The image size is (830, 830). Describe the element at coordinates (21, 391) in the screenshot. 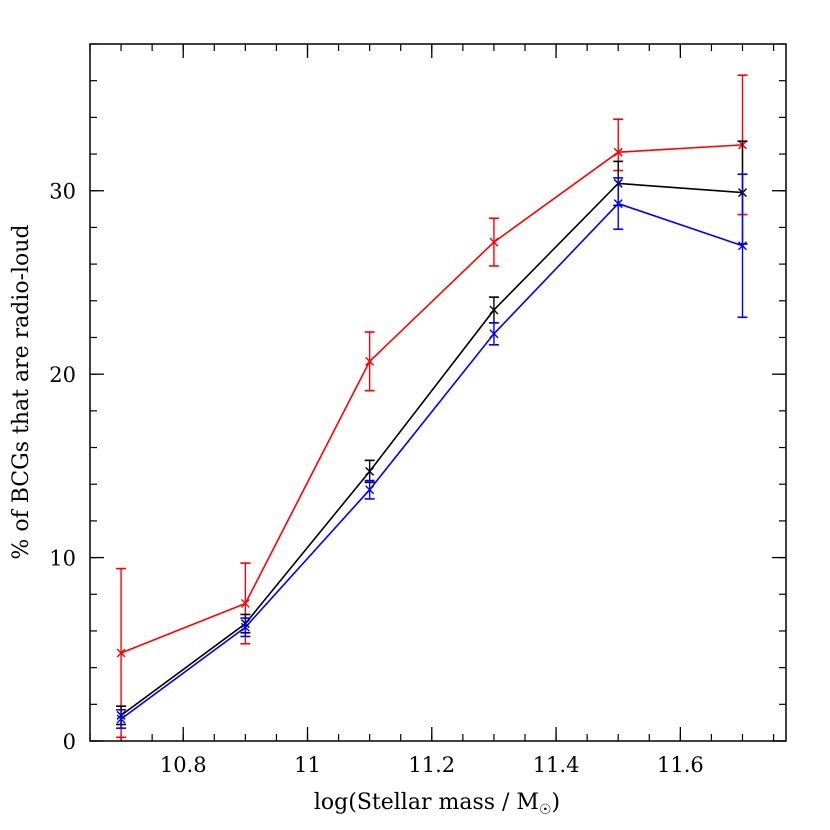

I see `y-axis-title: % of BCGs that are radio-loud` at that location.